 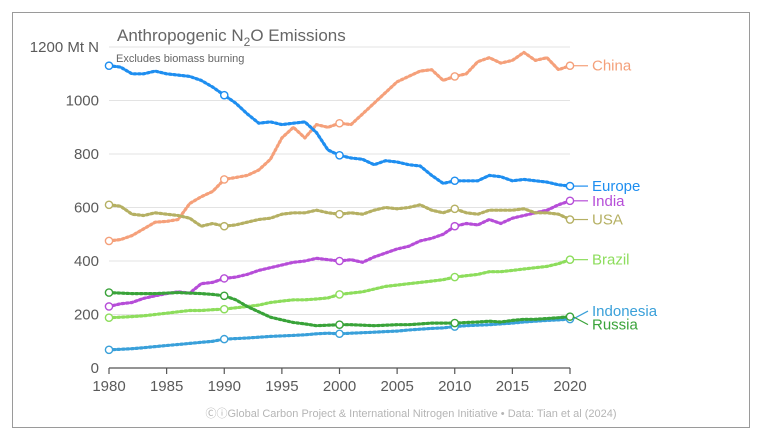 What do you see at coordinates (625, 311) in the screenshot?
I see `series-label-indonesia: Indonesia` at bounding box center [625, 311].